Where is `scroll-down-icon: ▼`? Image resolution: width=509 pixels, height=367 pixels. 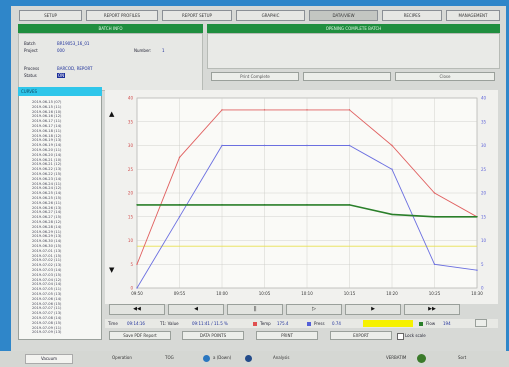
scroll-down-icon: ▼ is located at coordinates (112, 270).